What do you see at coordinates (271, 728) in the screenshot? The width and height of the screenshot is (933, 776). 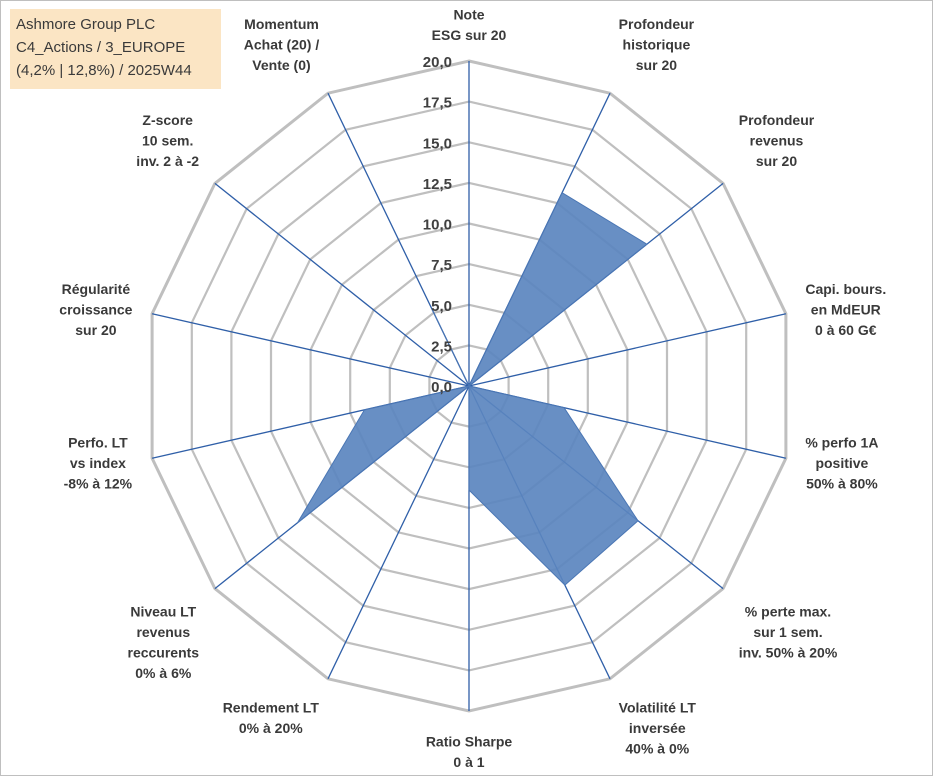 I see `axis-label-line: 0% à 20%` at bounding box center [271, 728].